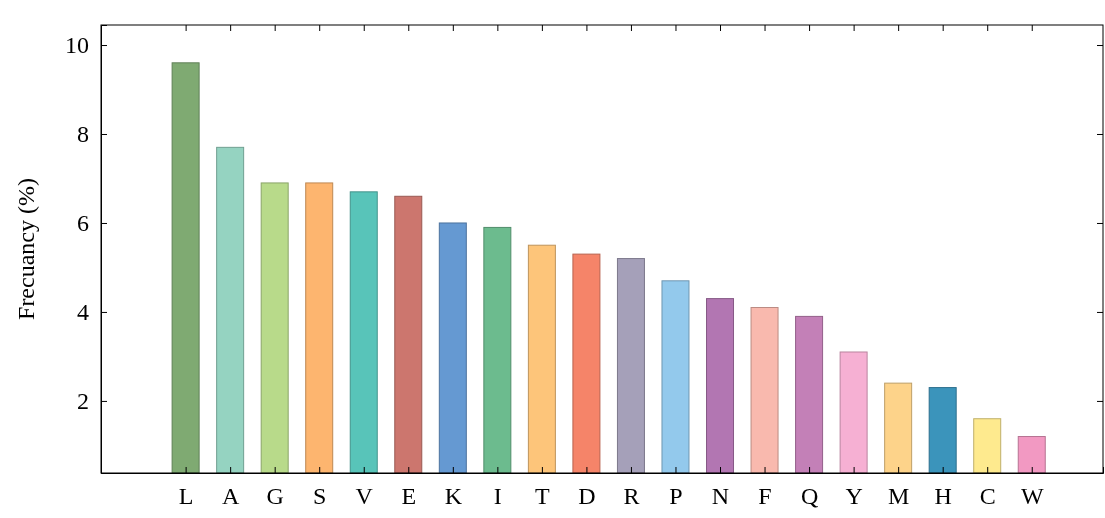  Describe the element at coordinates (409, 496) in the screenshot. I see `x-tick-label: E` at that location.